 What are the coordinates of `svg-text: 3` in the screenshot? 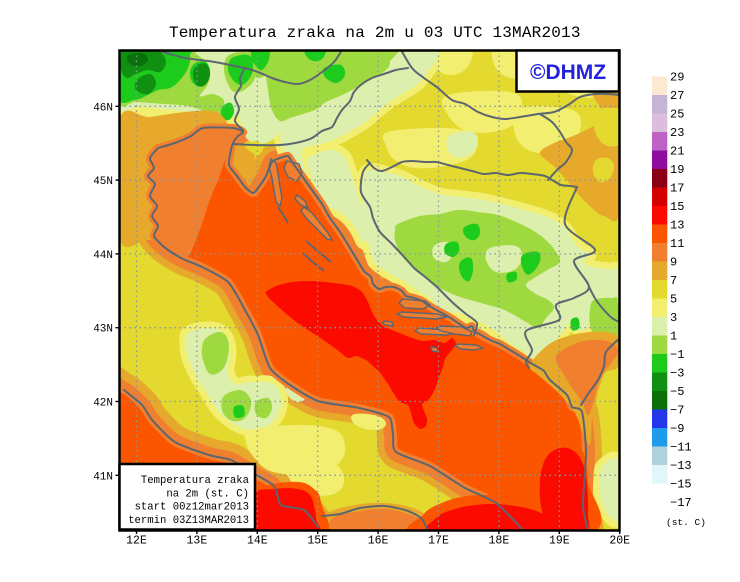 It's located at (673, 318).